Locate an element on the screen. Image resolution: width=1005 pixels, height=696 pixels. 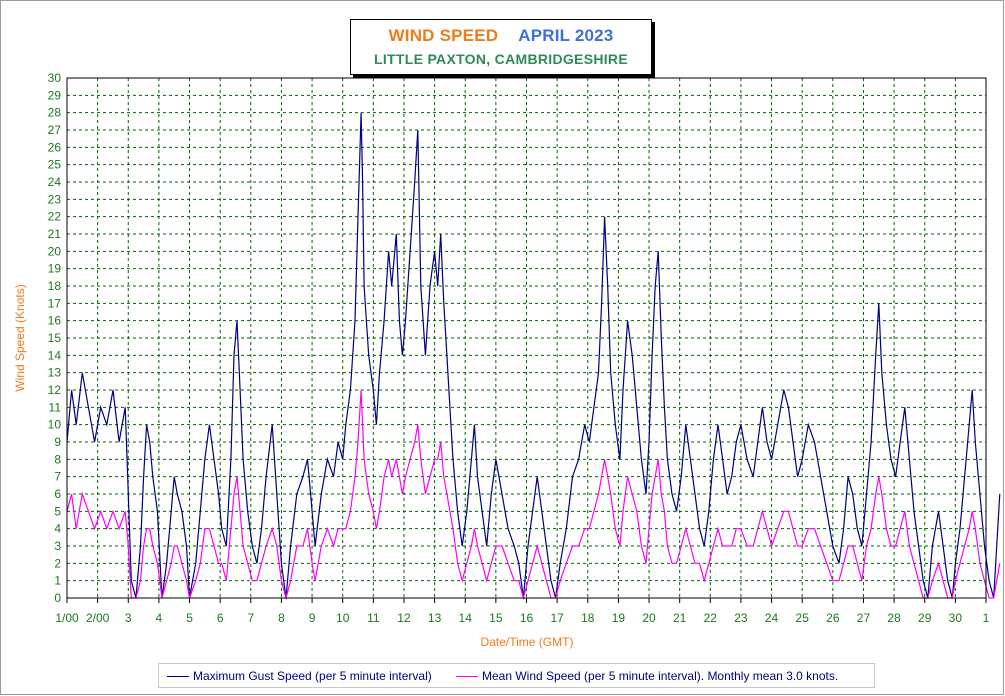
x-tick-label: 27 is located at coordinates (864, 618).